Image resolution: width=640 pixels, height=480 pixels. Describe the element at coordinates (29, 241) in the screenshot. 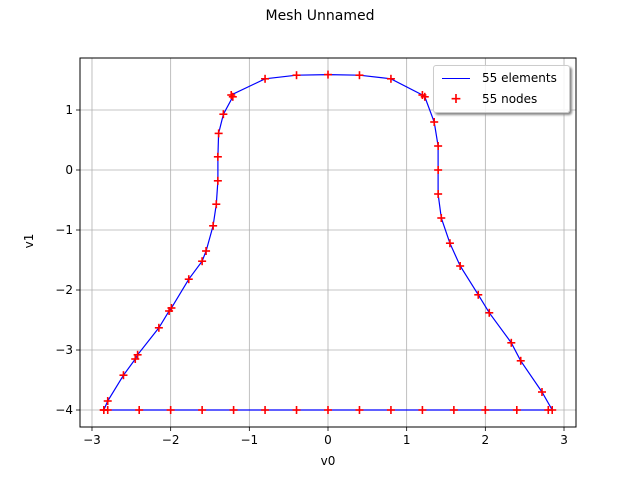

I see `y-axis-label: v1` at that location.